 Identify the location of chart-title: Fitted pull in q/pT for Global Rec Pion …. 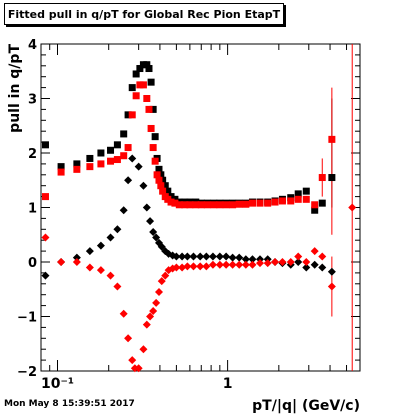
(144, 14).